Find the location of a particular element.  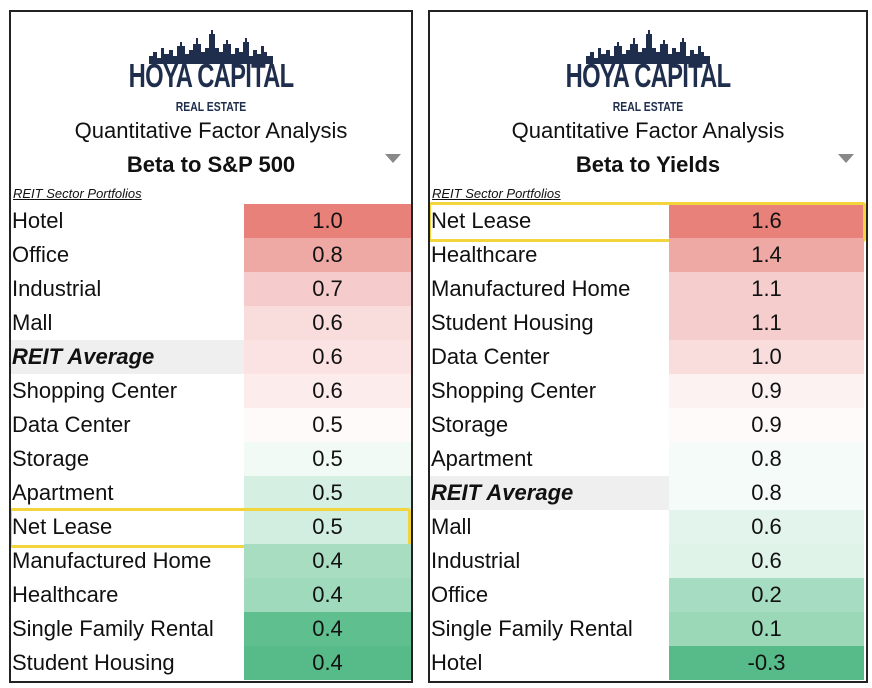

table-row: Apartment 0.8 is located at coordinates (648, 459).